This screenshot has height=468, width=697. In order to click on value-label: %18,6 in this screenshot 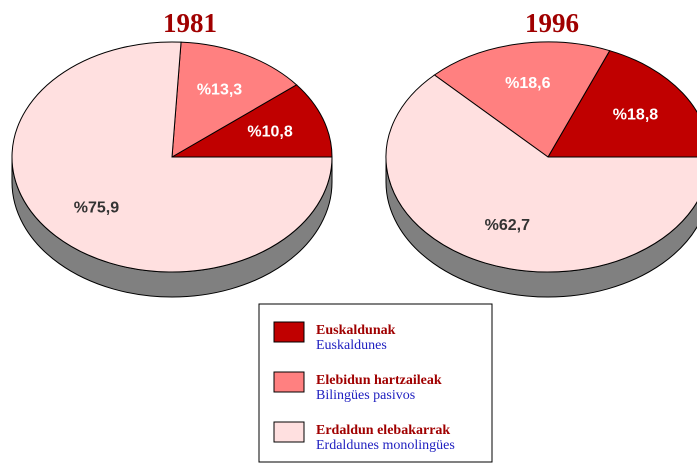, I will do `click(527, 83)`.